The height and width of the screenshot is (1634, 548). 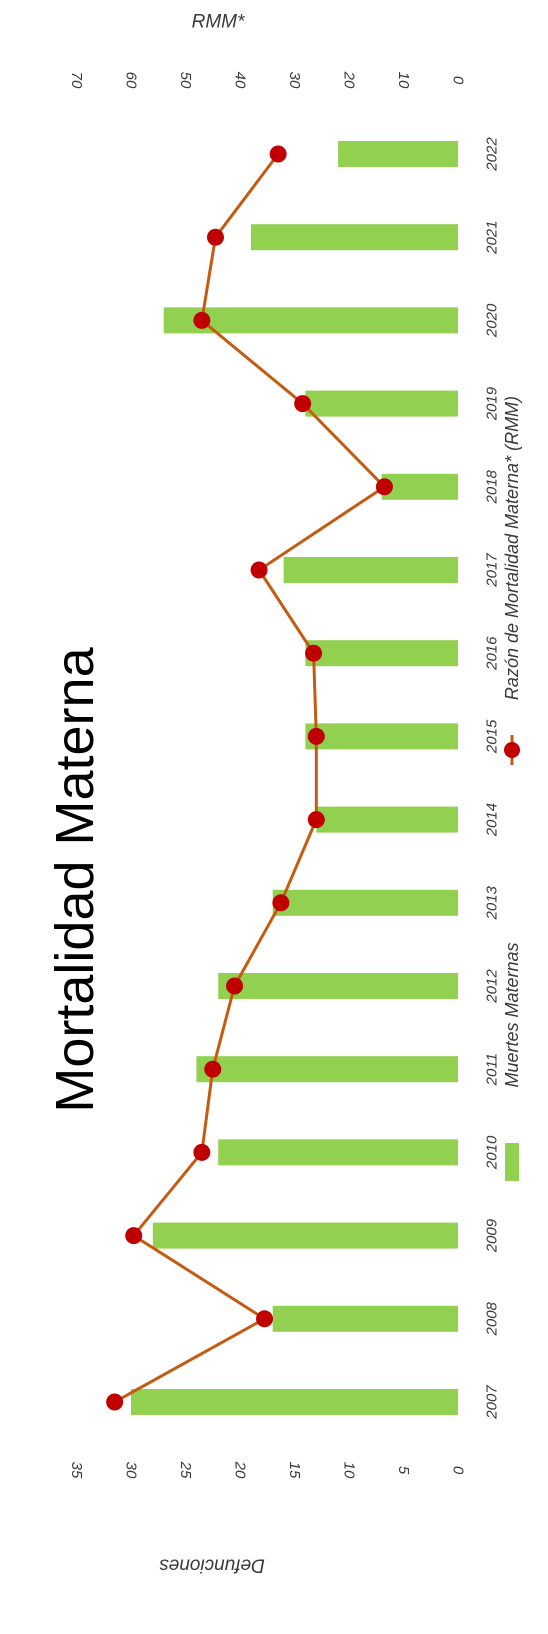 What do you see at coordinates (294, 80) in the screenshot?
I see `right-axis-tick-30: 30` at bounding box center [294, 80].